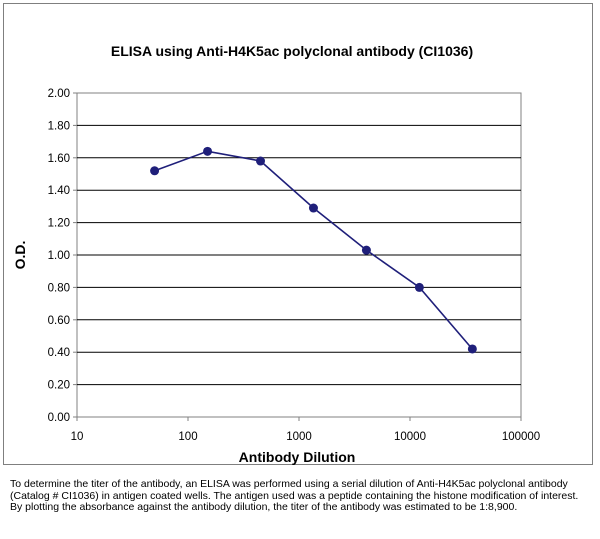 The image size is (600, 539). What do you see at coordinates (59, 191) in the screenshot?
I see `y-tick-label: 1.40` at bounding box center [59, 191].